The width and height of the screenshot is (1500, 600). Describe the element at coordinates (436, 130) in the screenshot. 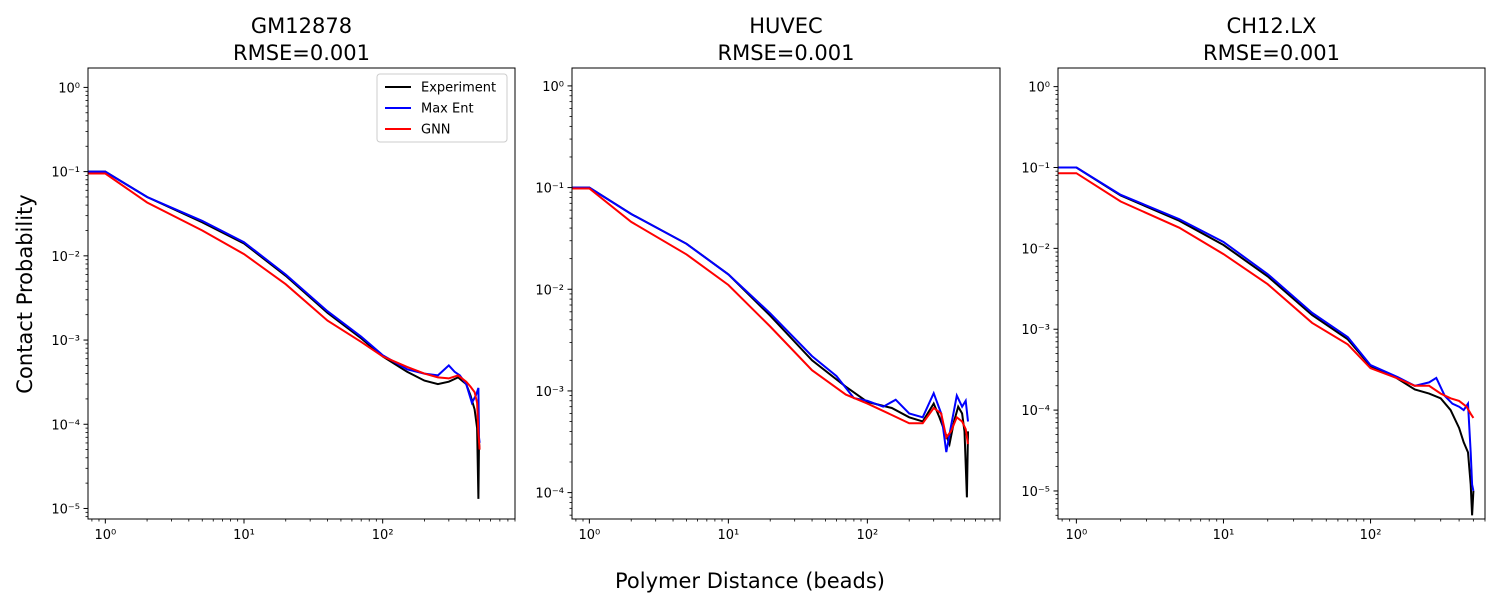

I see `legend-entry: GNN` at that location.